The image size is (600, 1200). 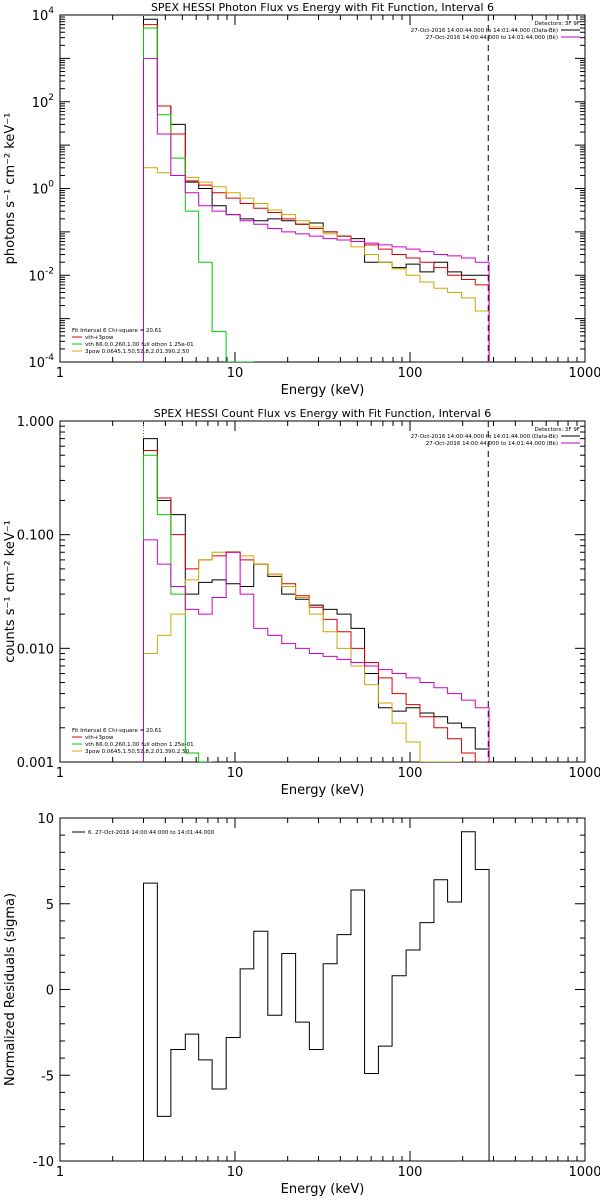 What do you see at coordinates (10, 189) in the screenshot?
I see `y-axis-label: photons s⁻¹ cm⁻² keV⁻¹` at bounding box center [10, 189].